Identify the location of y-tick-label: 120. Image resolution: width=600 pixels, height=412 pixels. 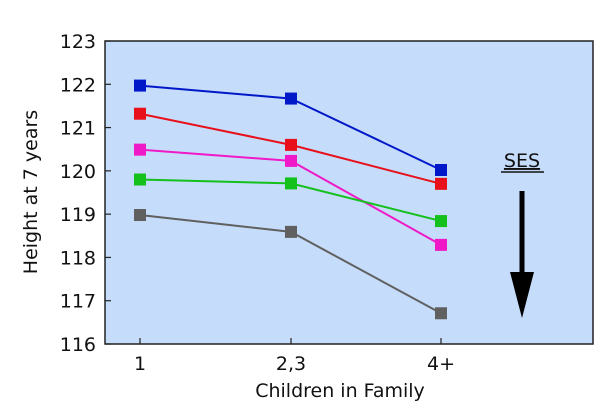
(78, 172).